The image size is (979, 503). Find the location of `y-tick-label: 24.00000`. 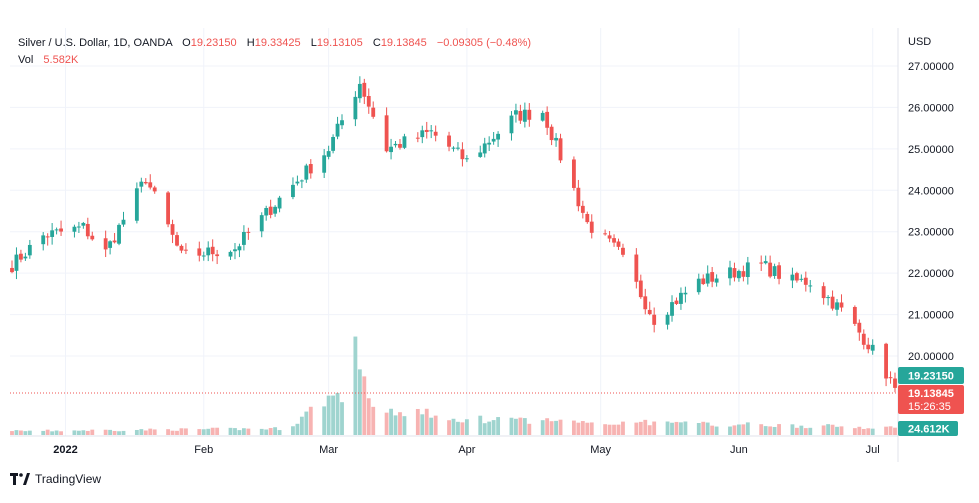

y-tick-label: 24.00000 is located at coordinates (931, 191).